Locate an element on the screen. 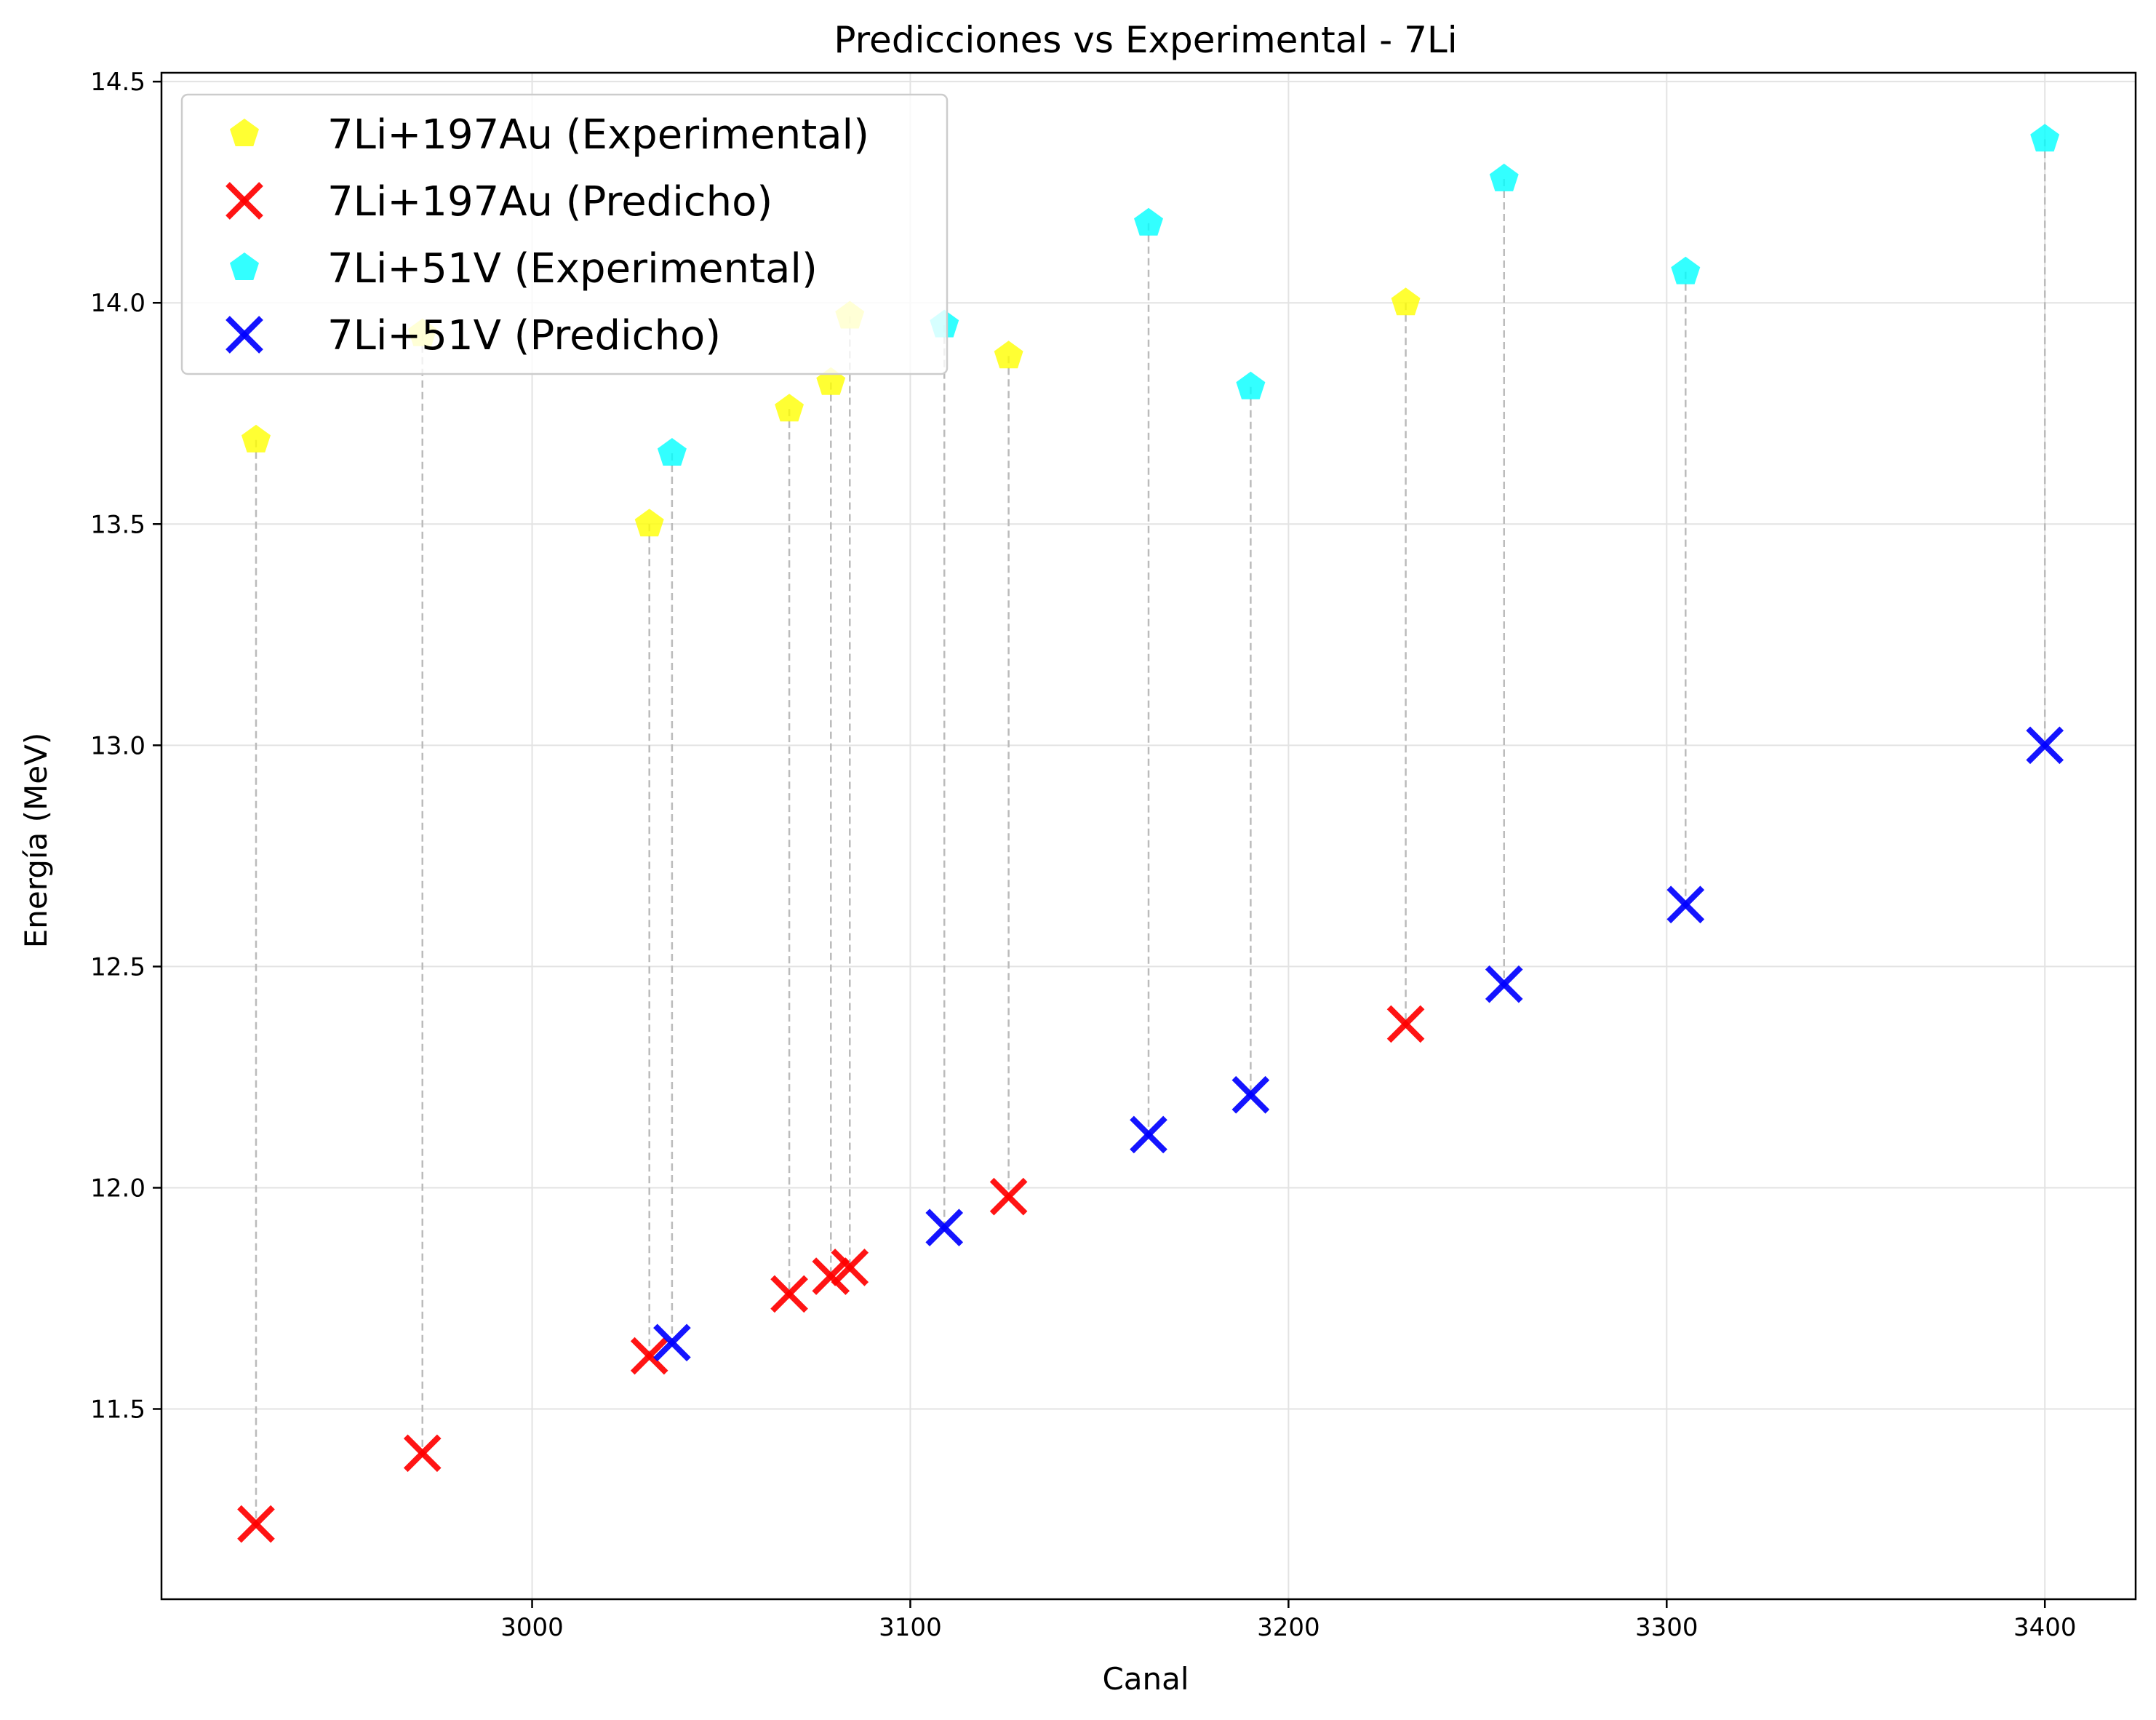 The width and height of the screenshot is (2156, 1720). x-axis-title: Canal is located at coordinates (1145, 1679).